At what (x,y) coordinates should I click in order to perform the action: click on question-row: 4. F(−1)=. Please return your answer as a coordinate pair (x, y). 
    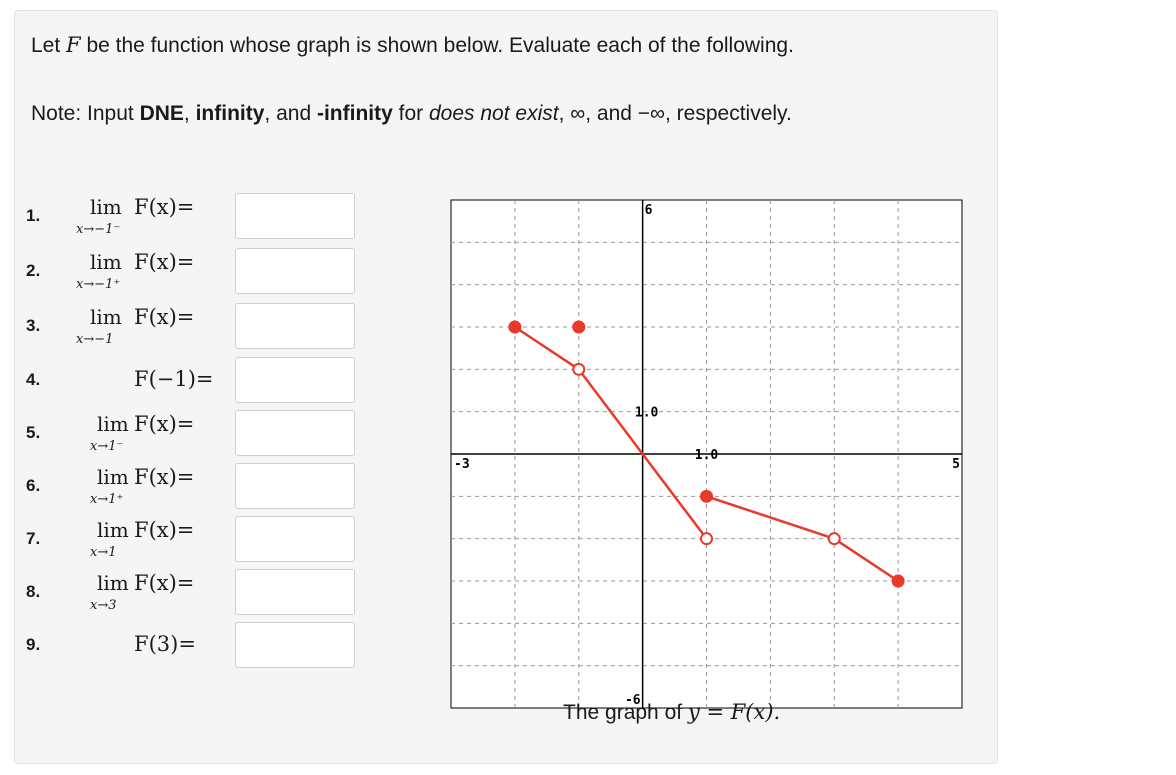
    Looking at the image, I should click on (188, 382).